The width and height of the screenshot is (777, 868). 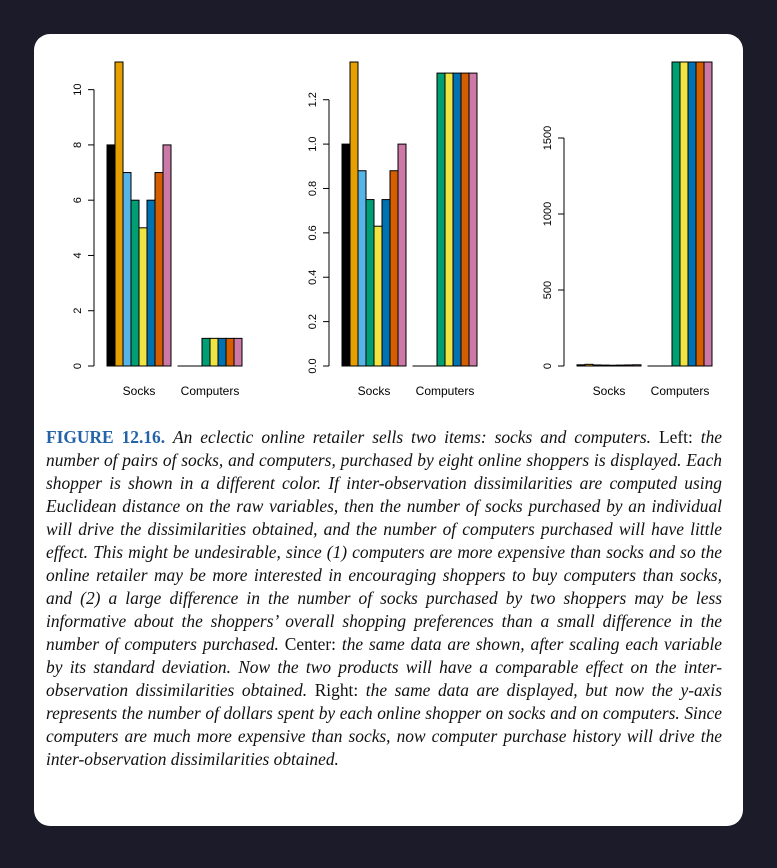 What do you see at coordinates (548, 138) in the screenshot?
I see `y-tick-label: 1500` at bounding box center [548, 138].